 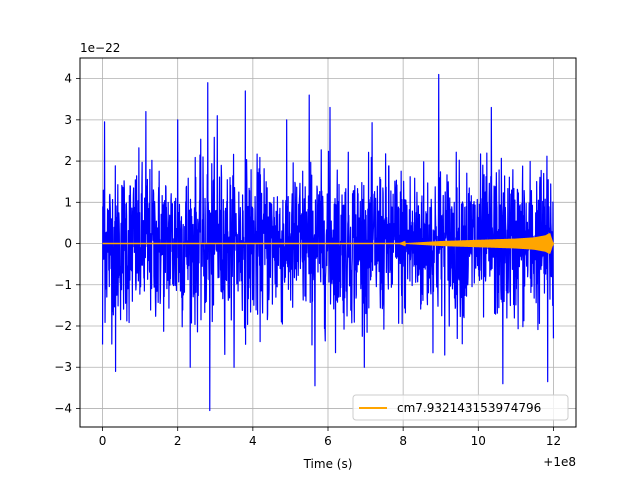 What do you see at coordinates (63, 285) in the screenshot?
I see `y-tick-label: −1` at bounding box center [63, 285].